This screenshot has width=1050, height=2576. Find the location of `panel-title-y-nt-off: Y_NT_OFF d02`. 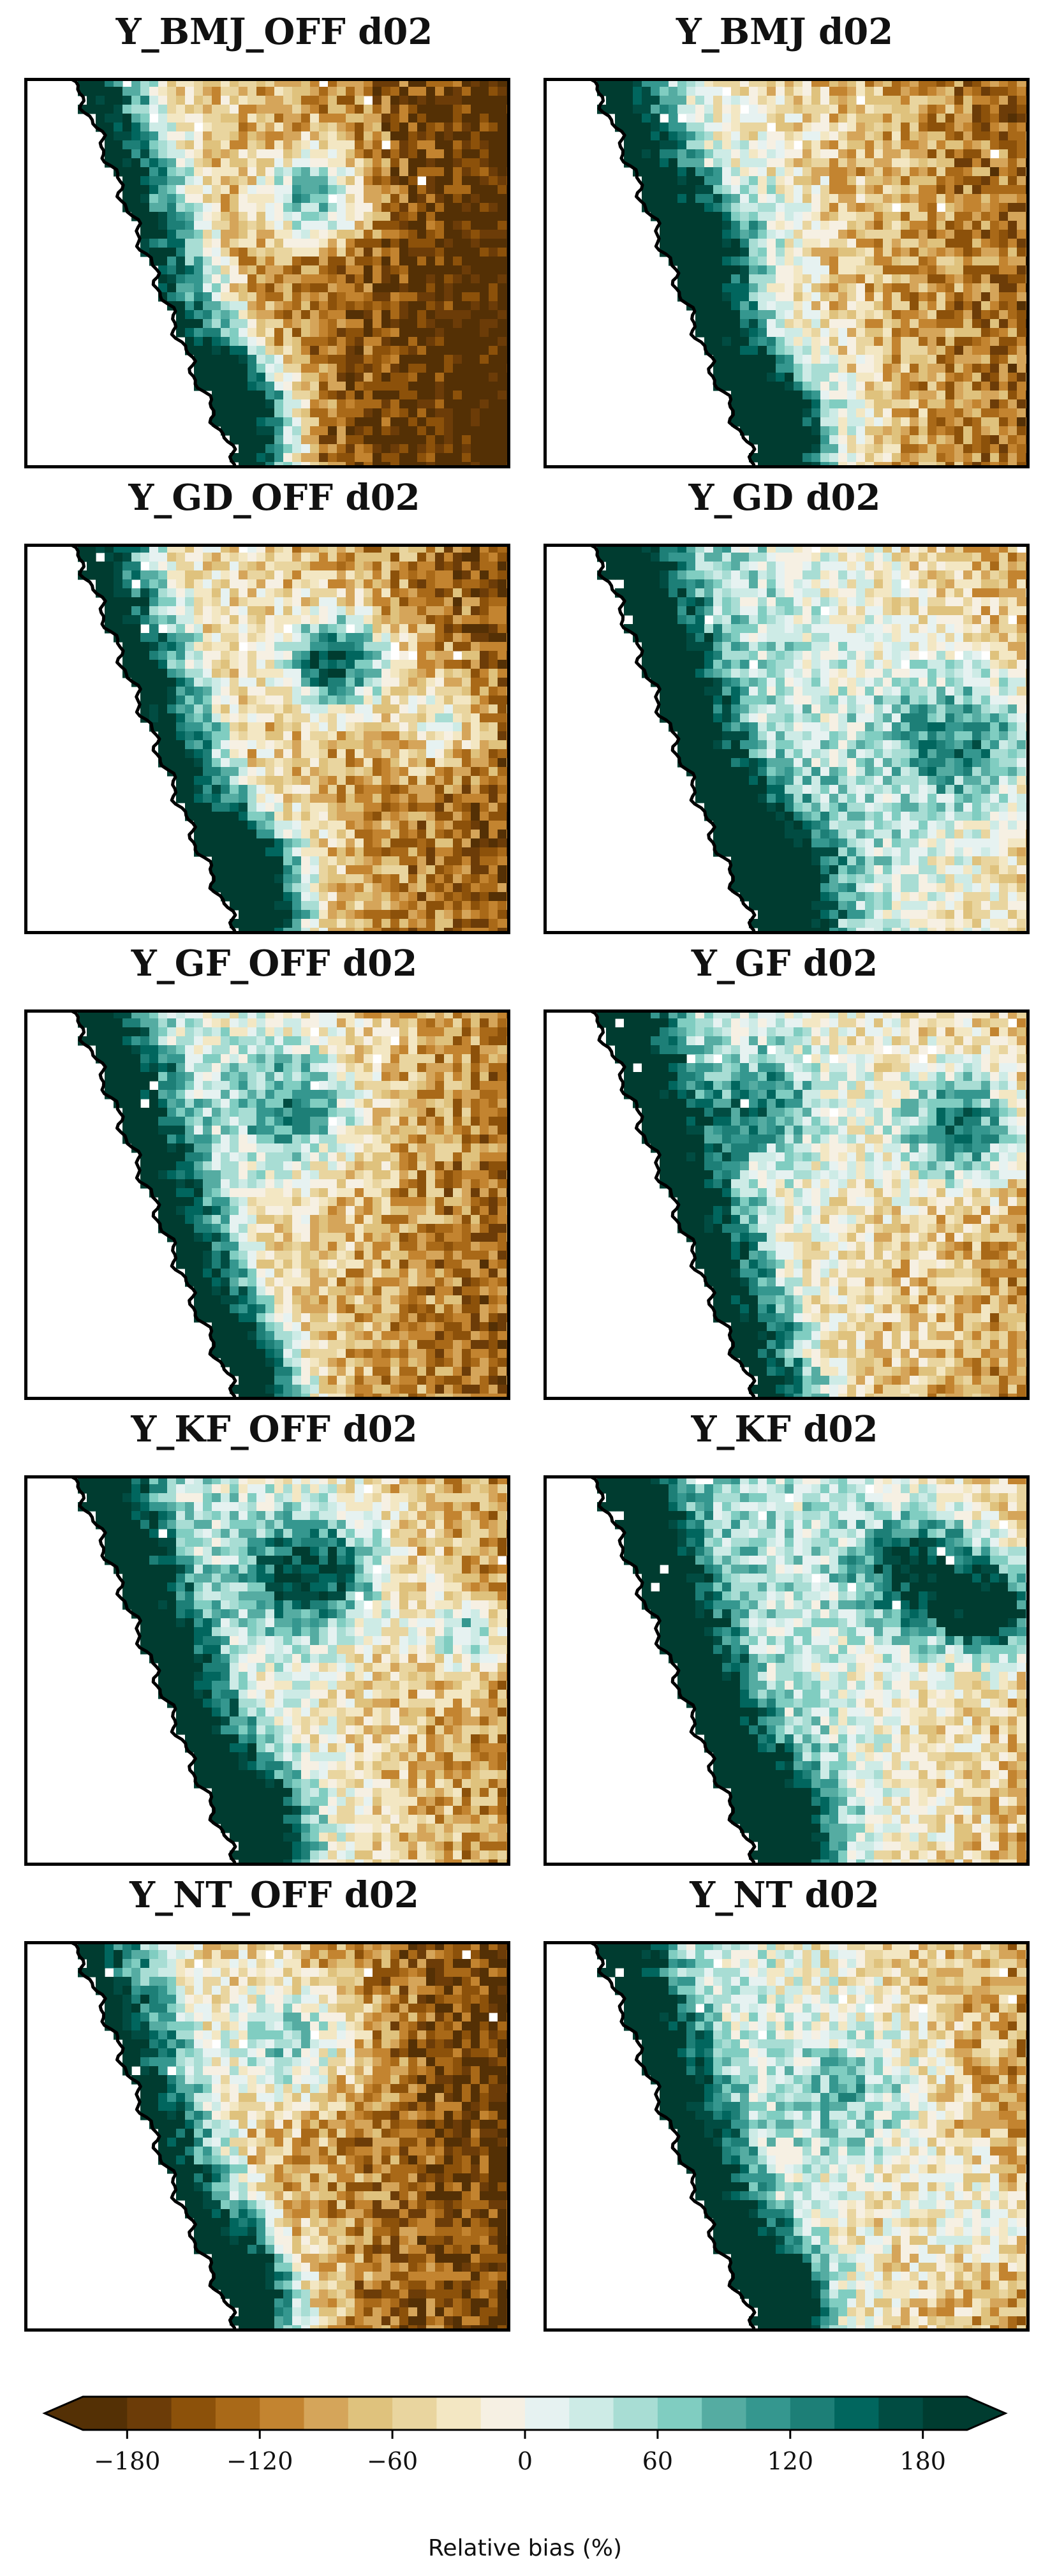

panel-title-y-nt-off: Y_NT_OFF d02 is located at coordinates (274, 1895).